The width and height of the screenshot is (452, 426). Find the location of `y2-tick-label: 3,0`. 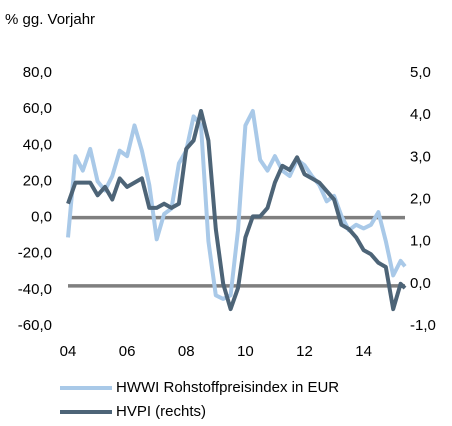

y2-tick-label: 3,0 is located at coordinates (420, 156).